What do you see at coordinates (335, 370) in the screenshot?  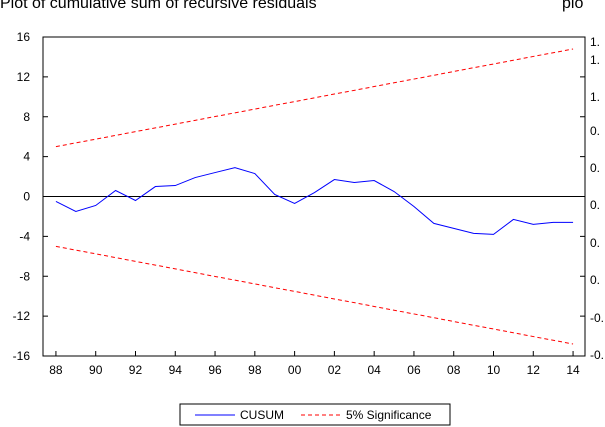 I see `x-tick-label: 02` at bounding box center [335, 370].